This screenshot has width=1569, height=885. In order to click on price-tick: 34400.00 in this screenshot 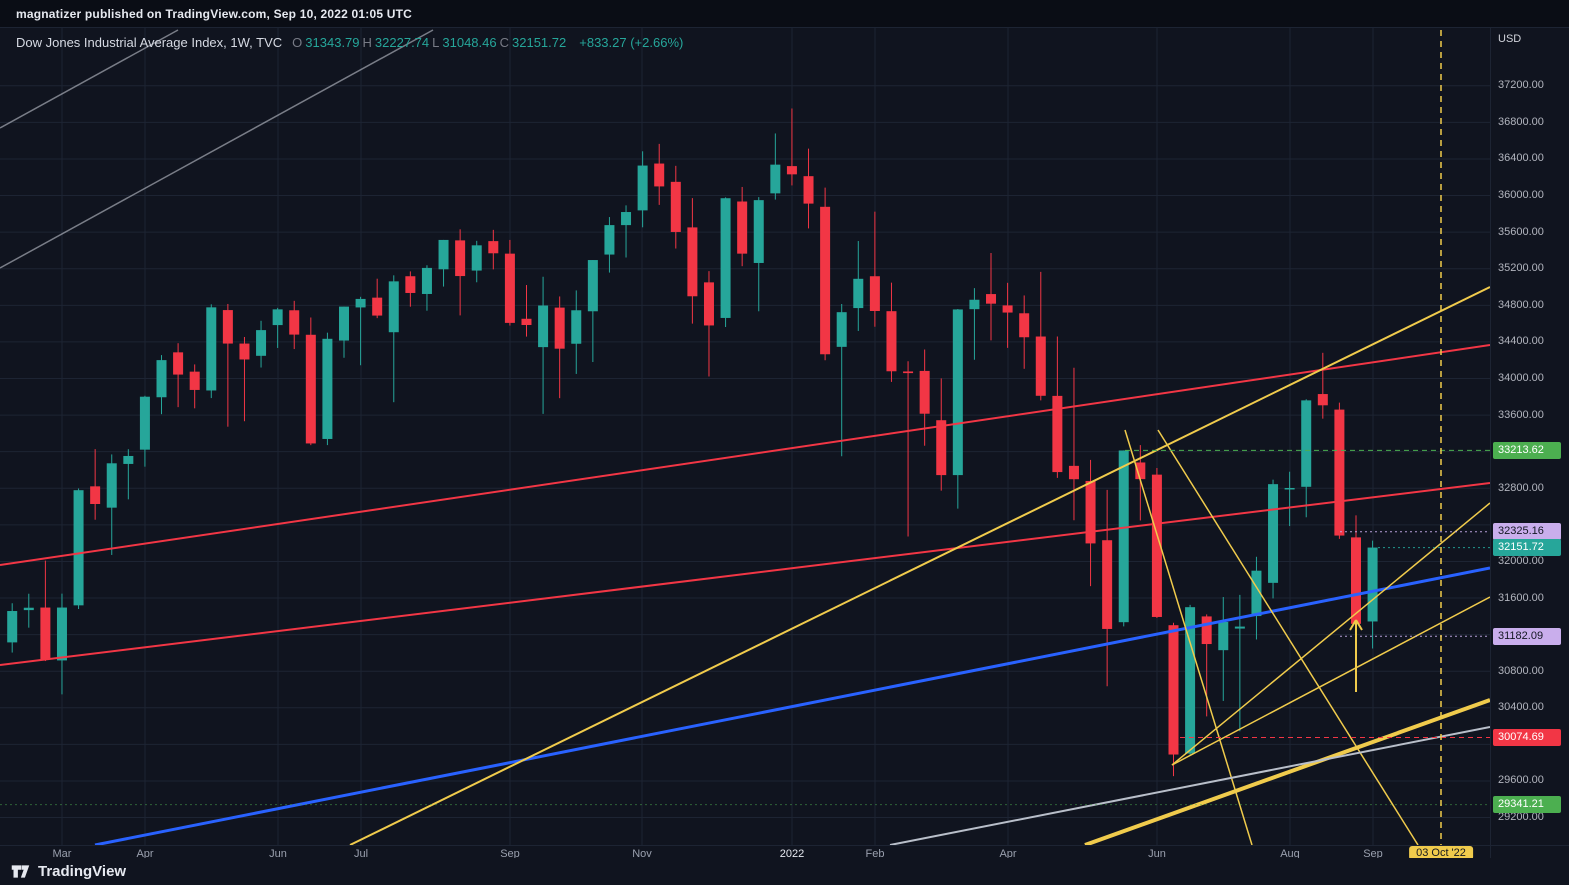, I will do `click(1521, 341)`.